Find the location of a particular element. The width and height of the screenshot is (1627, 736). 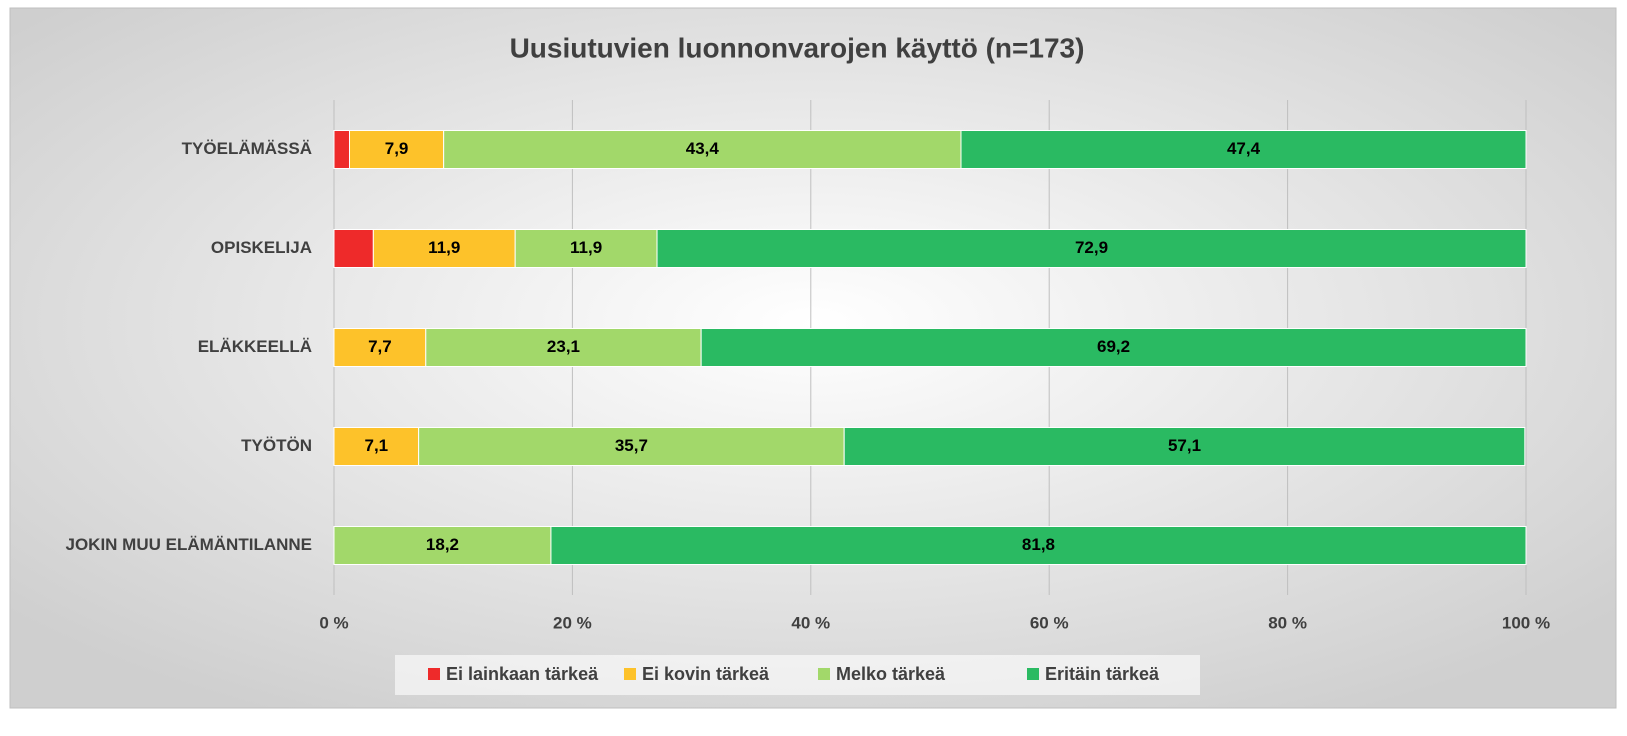

data-label: 81,8 is located at coordinates (1038, 544).